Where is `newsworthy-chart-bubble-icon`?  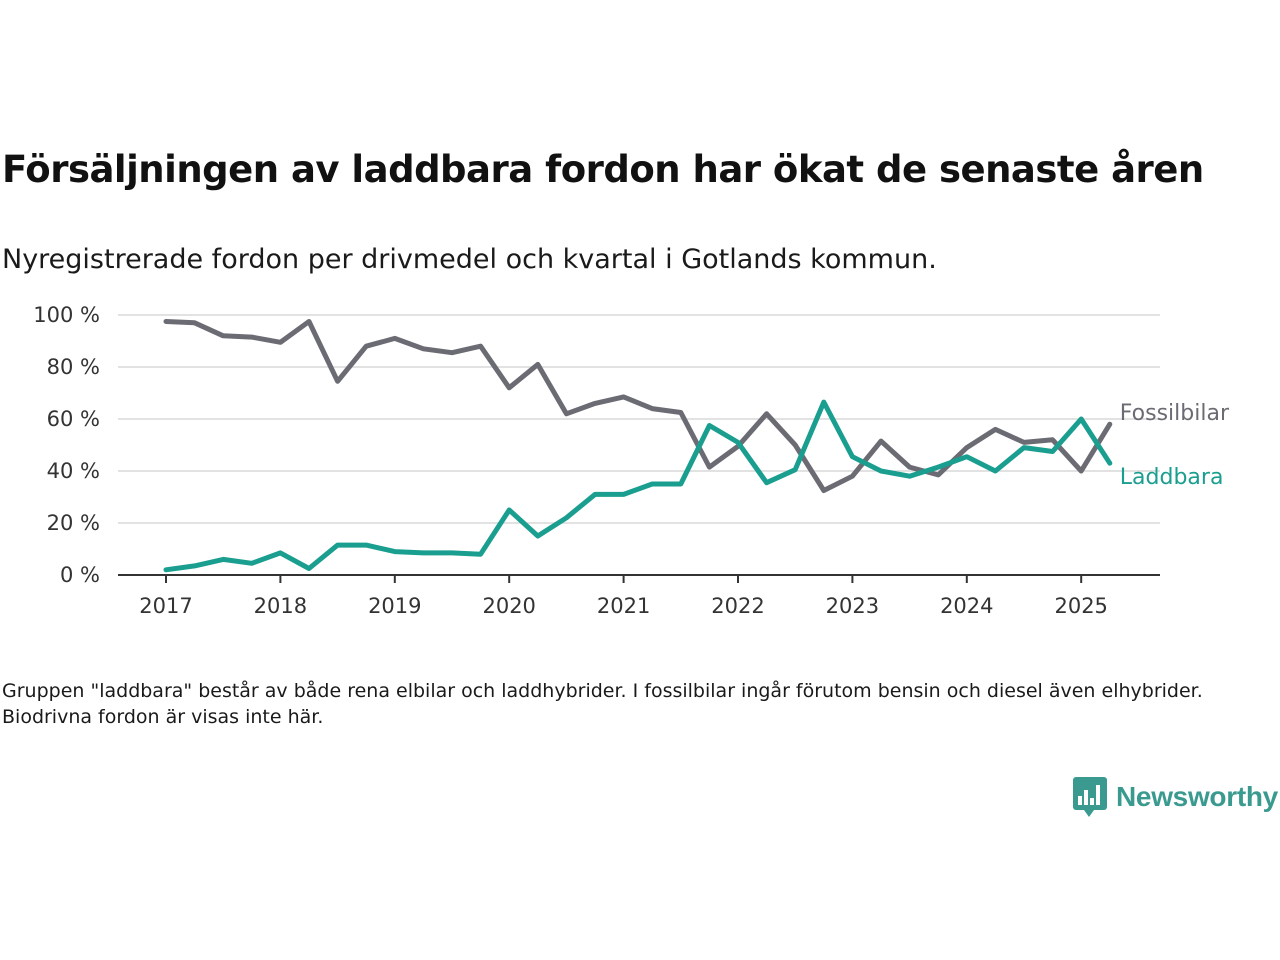
newsworthy-chart-bubble-icon is located at coordinates (1090, 797).